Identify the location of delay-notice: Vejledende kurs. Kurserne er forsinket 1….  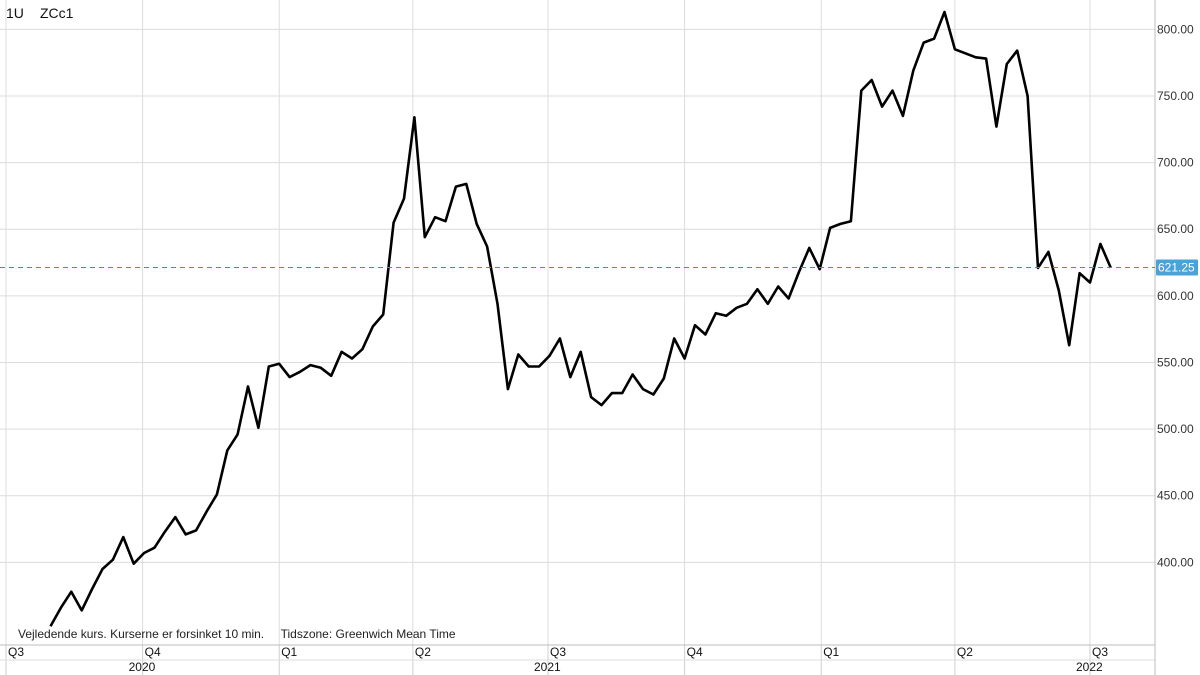
(237, 634).